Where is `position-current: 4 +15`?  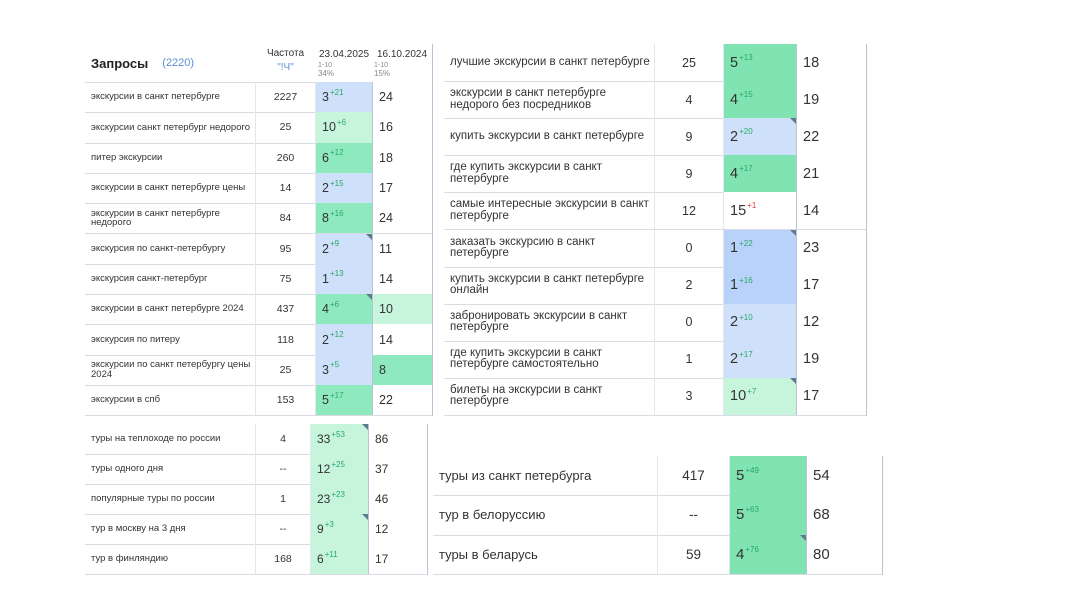
position-current: 4 +15 is located at coordinates (760, 100).